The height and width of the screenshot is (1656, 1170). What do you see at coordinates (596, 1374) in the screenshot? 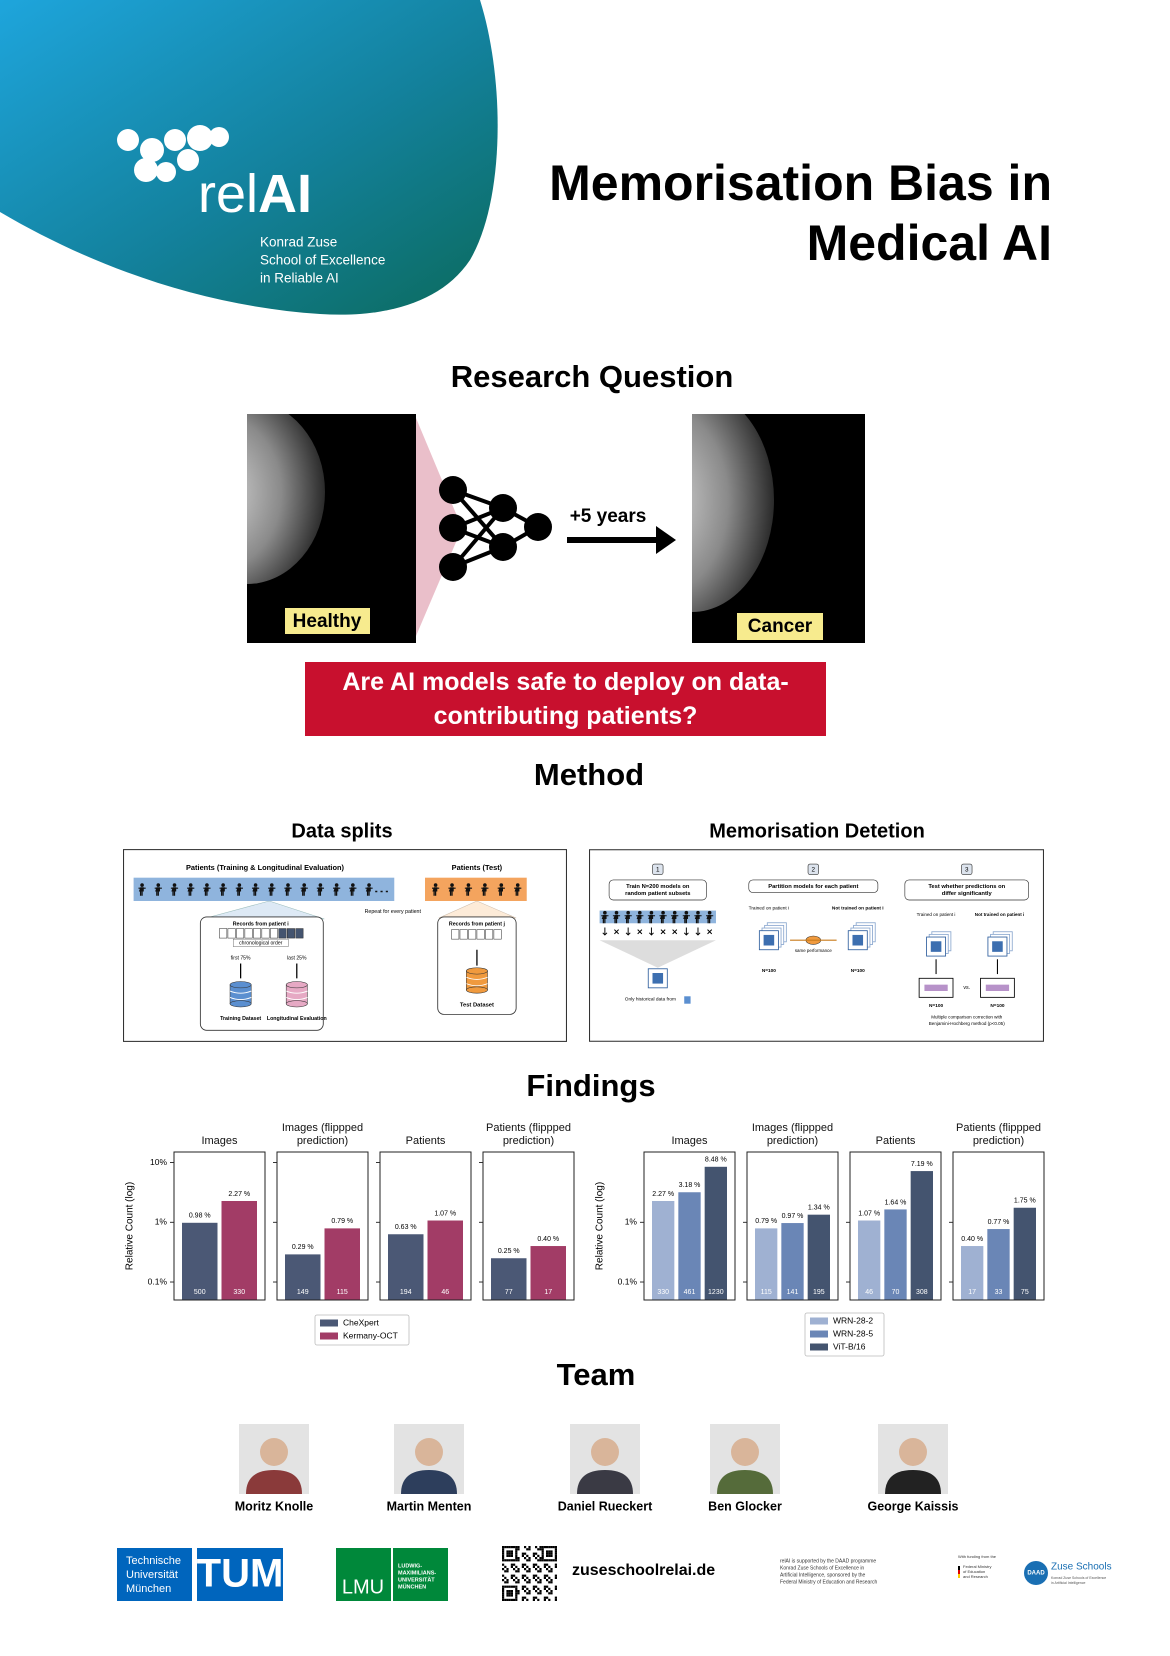
I see `section-heading: Team` at bounding box center [596, 1374].